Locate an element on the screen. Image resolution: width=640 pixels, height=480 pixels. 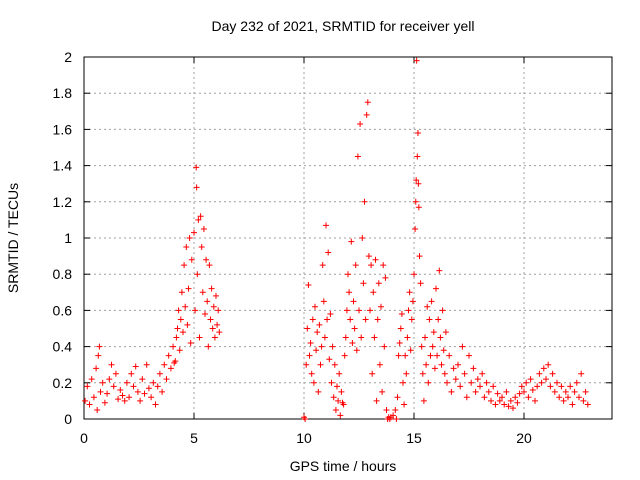
y-tick-label: 0.6 is located at coordinates (63, 310).